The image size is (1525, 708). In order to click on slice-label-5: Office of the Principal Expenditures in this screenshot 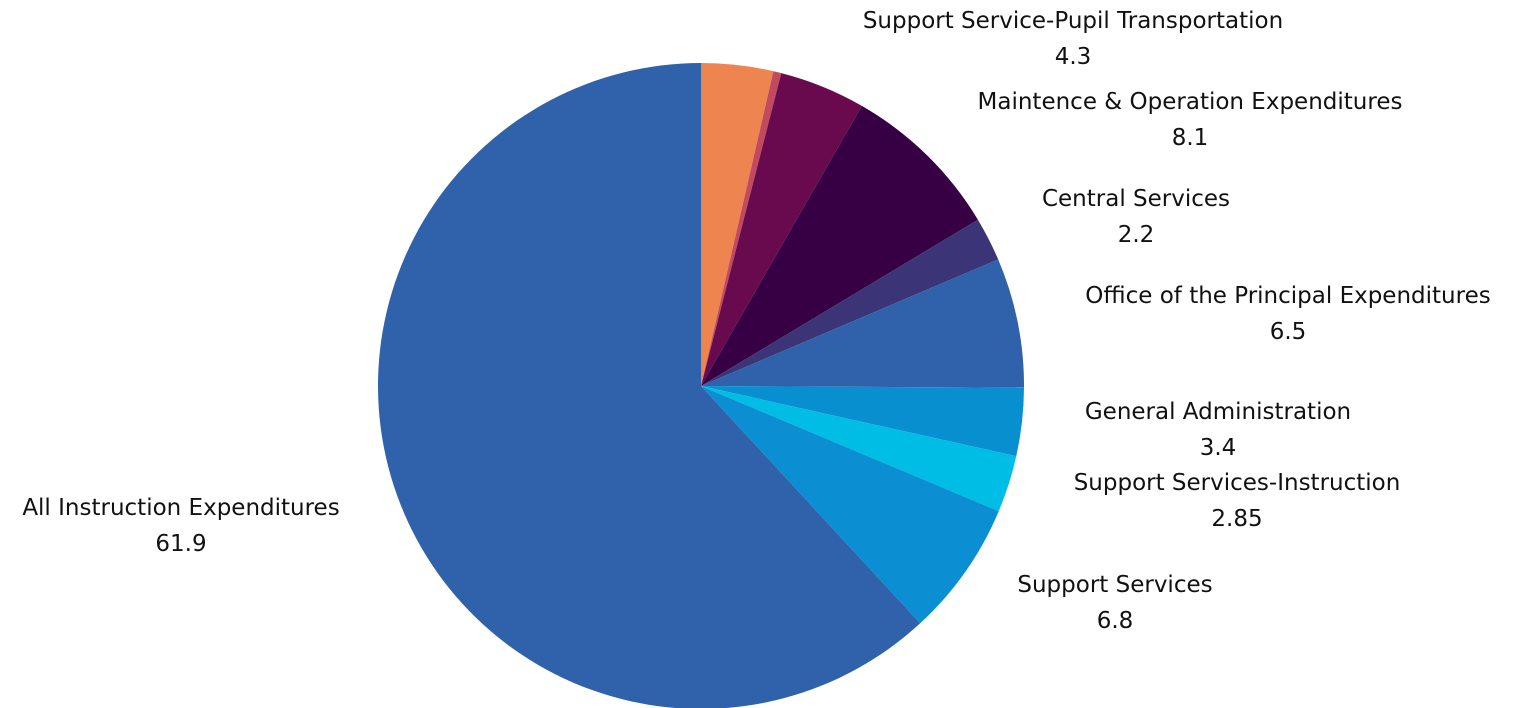, I will do `click(1287, 296)`.